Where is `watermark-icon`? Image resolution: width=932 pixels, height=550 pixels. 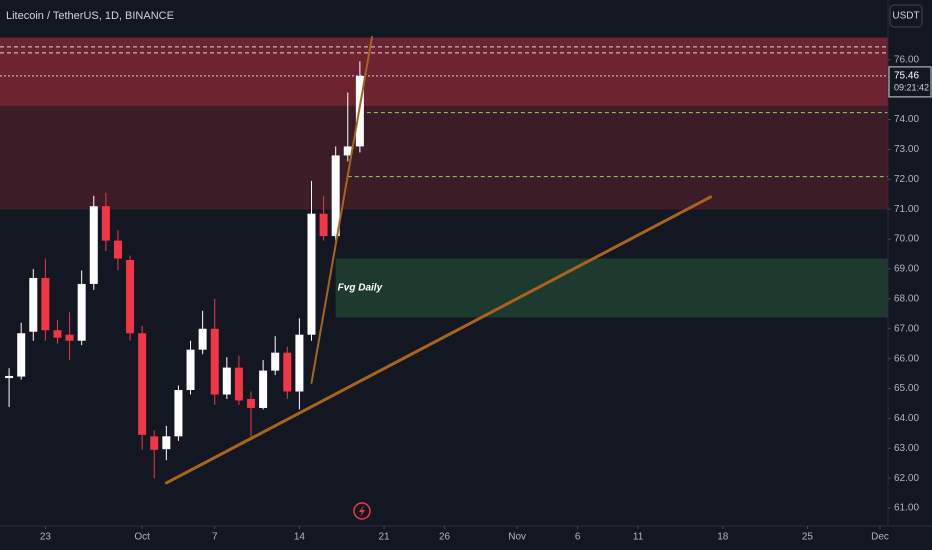
watermark-icon is located at coordinates (362, 511).